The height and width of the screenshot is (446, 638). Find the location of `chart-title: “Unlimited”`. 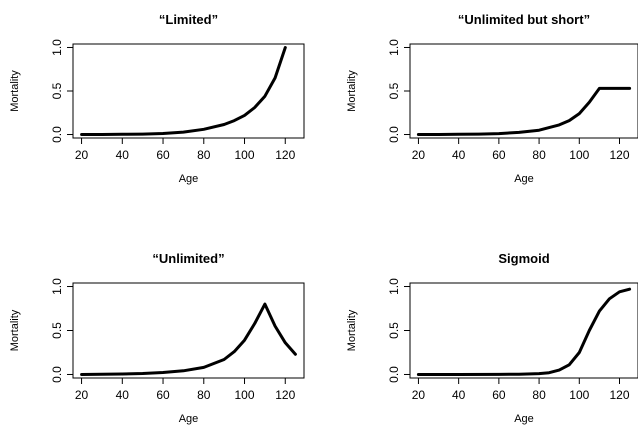

chart-title: “Unlimited” is located at coordinates (188, 258).